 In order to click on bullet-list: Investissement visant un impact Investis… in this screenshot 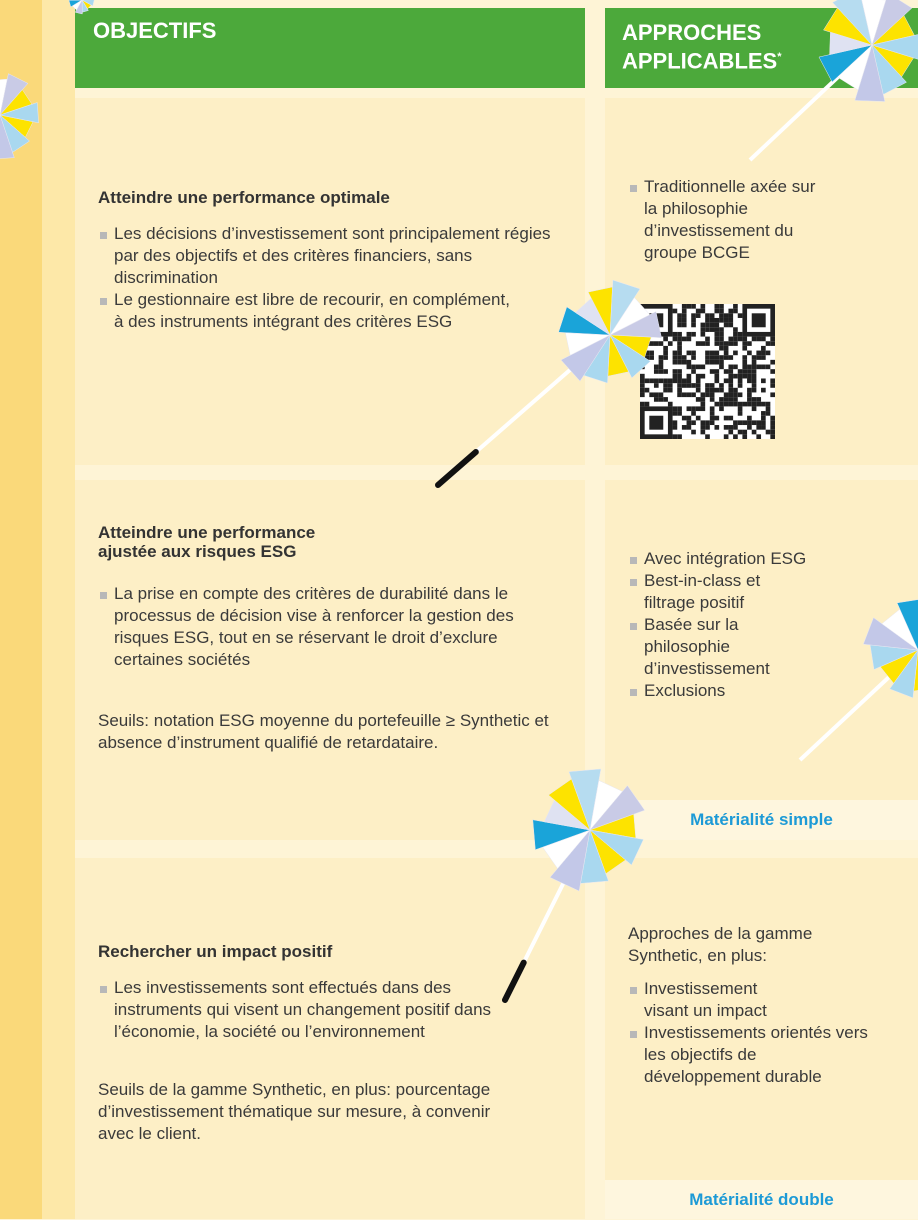, I will do `click(748, 1033)`.